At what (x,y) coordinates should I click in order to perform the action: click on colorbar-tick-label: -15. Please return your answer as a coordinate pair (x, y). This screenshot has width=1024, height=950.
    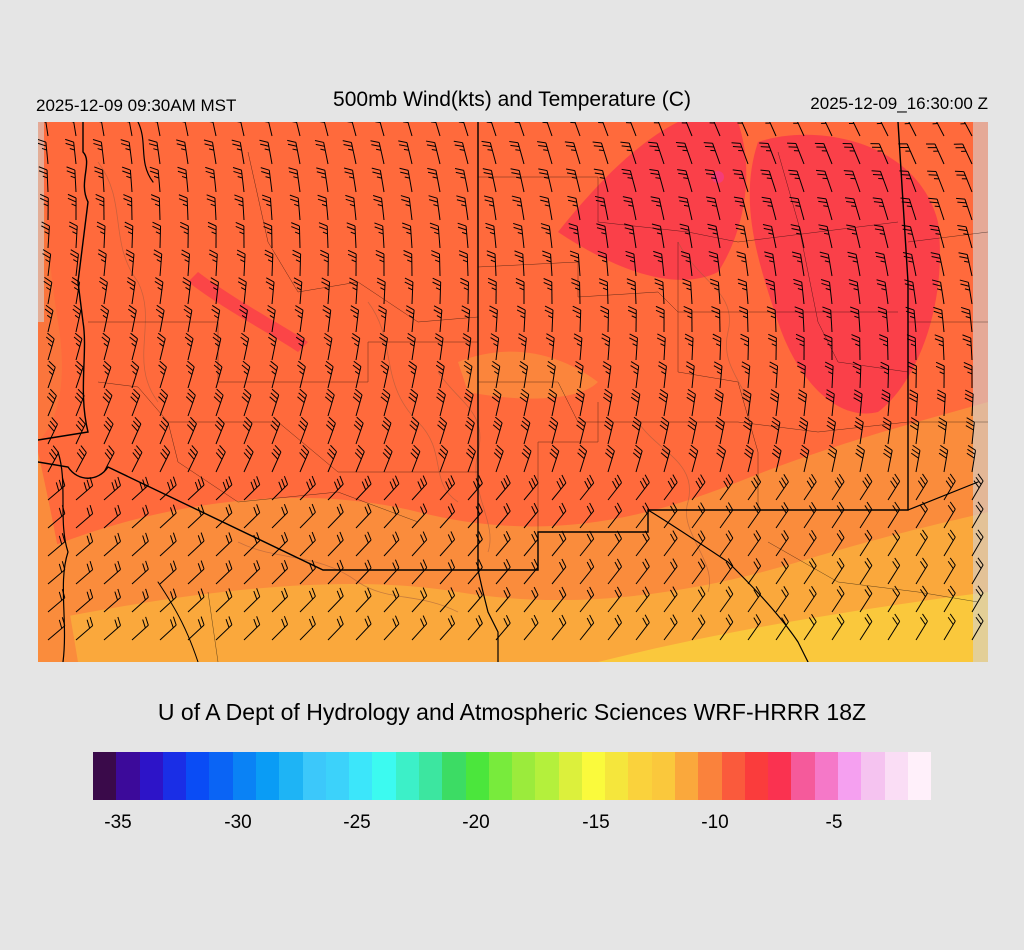
    Looking at the image, I should click on (596, 822).